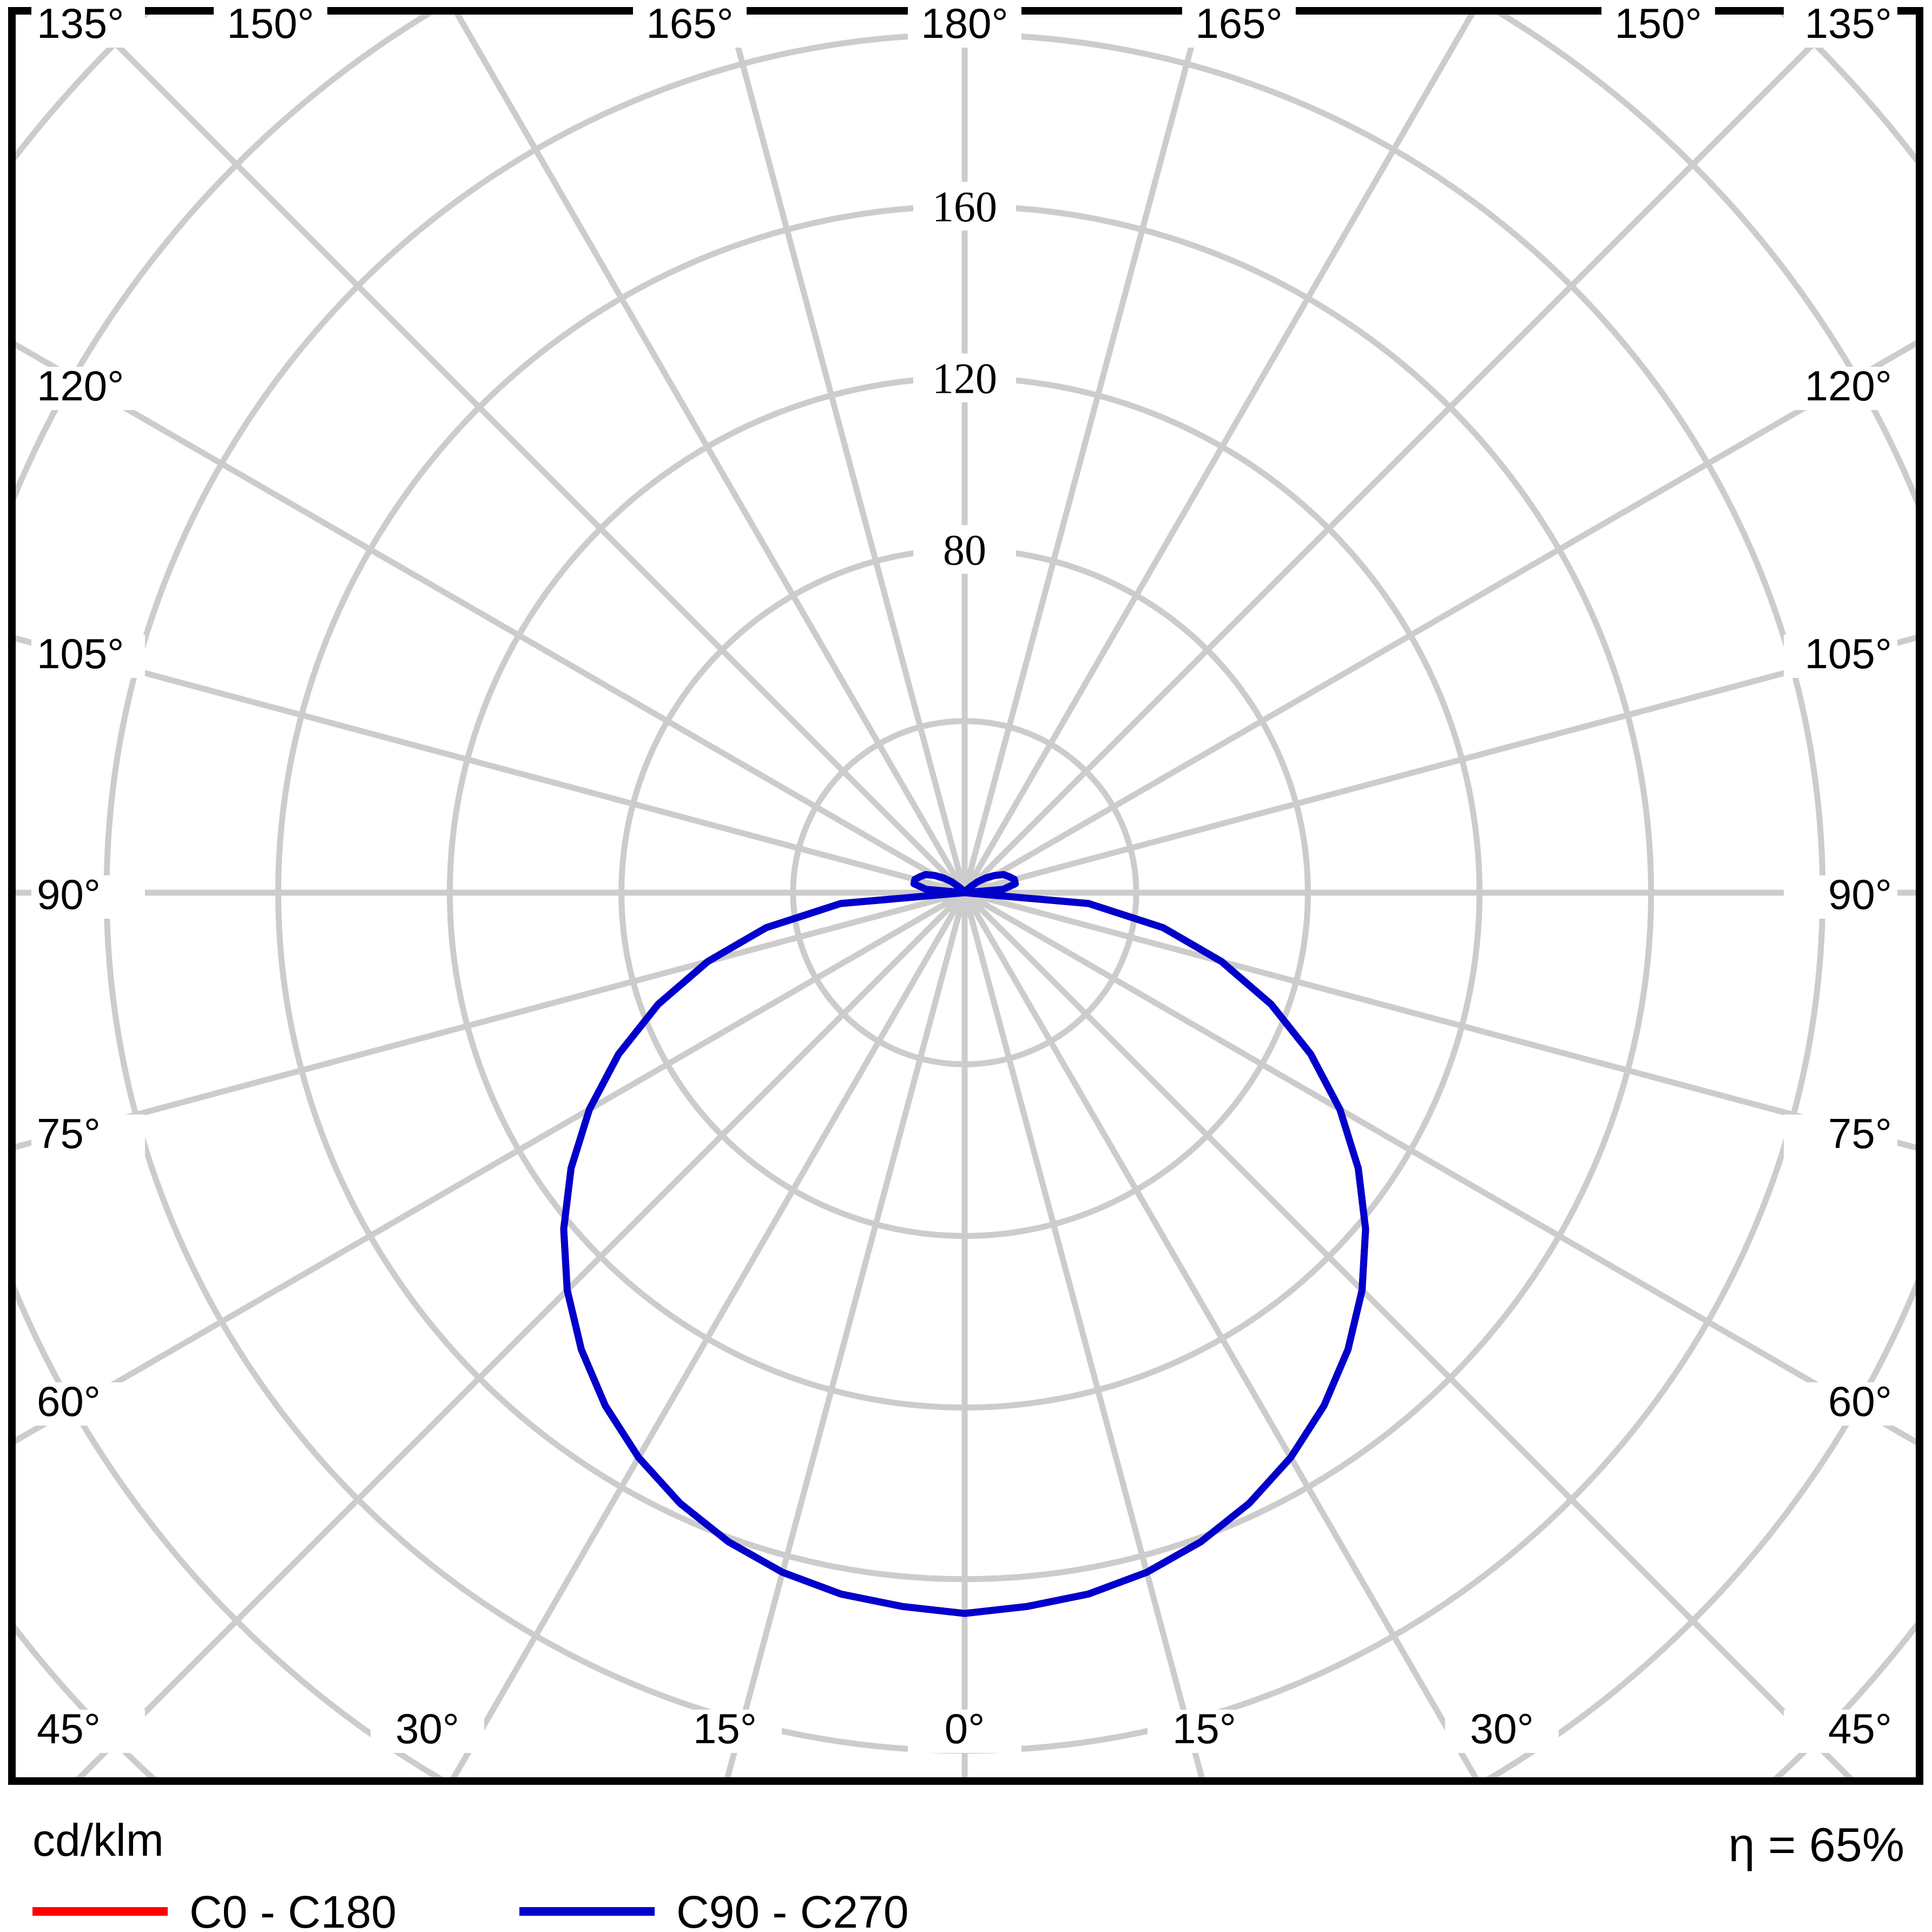 Image resolution: width=1932 pixels, height=1932 pixels. I want to click on angle-label-right: 105°, so click(1848, 654).